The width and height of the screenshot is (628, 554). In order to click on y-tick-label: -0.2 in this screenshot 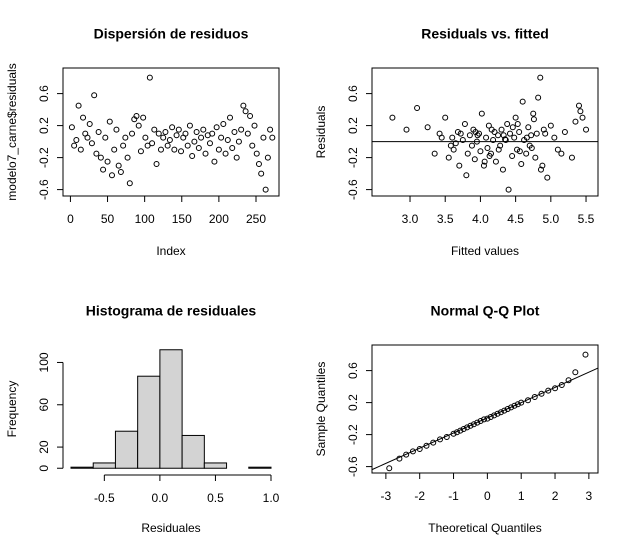, I will do `click(353, 434)`.